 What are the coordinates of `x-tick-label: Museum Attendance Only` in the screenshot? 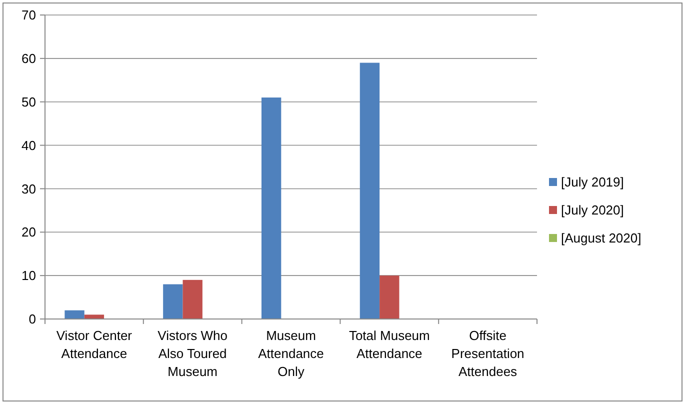 It's located at (291, 353).